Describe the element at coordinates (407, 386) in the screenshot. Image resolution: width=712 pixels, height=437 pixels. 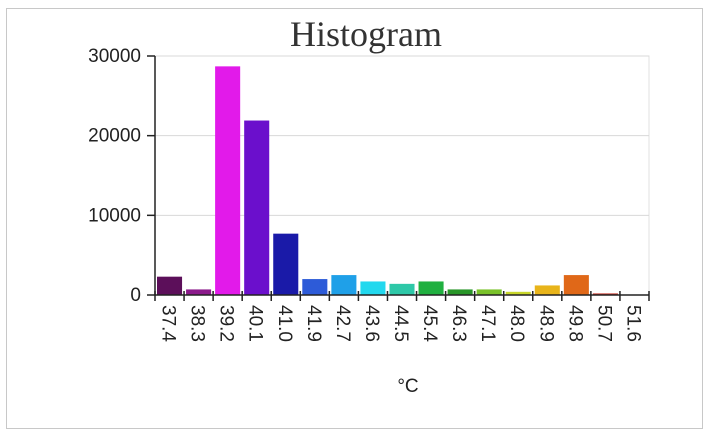
I see `x-axis-label: °C` at that location.